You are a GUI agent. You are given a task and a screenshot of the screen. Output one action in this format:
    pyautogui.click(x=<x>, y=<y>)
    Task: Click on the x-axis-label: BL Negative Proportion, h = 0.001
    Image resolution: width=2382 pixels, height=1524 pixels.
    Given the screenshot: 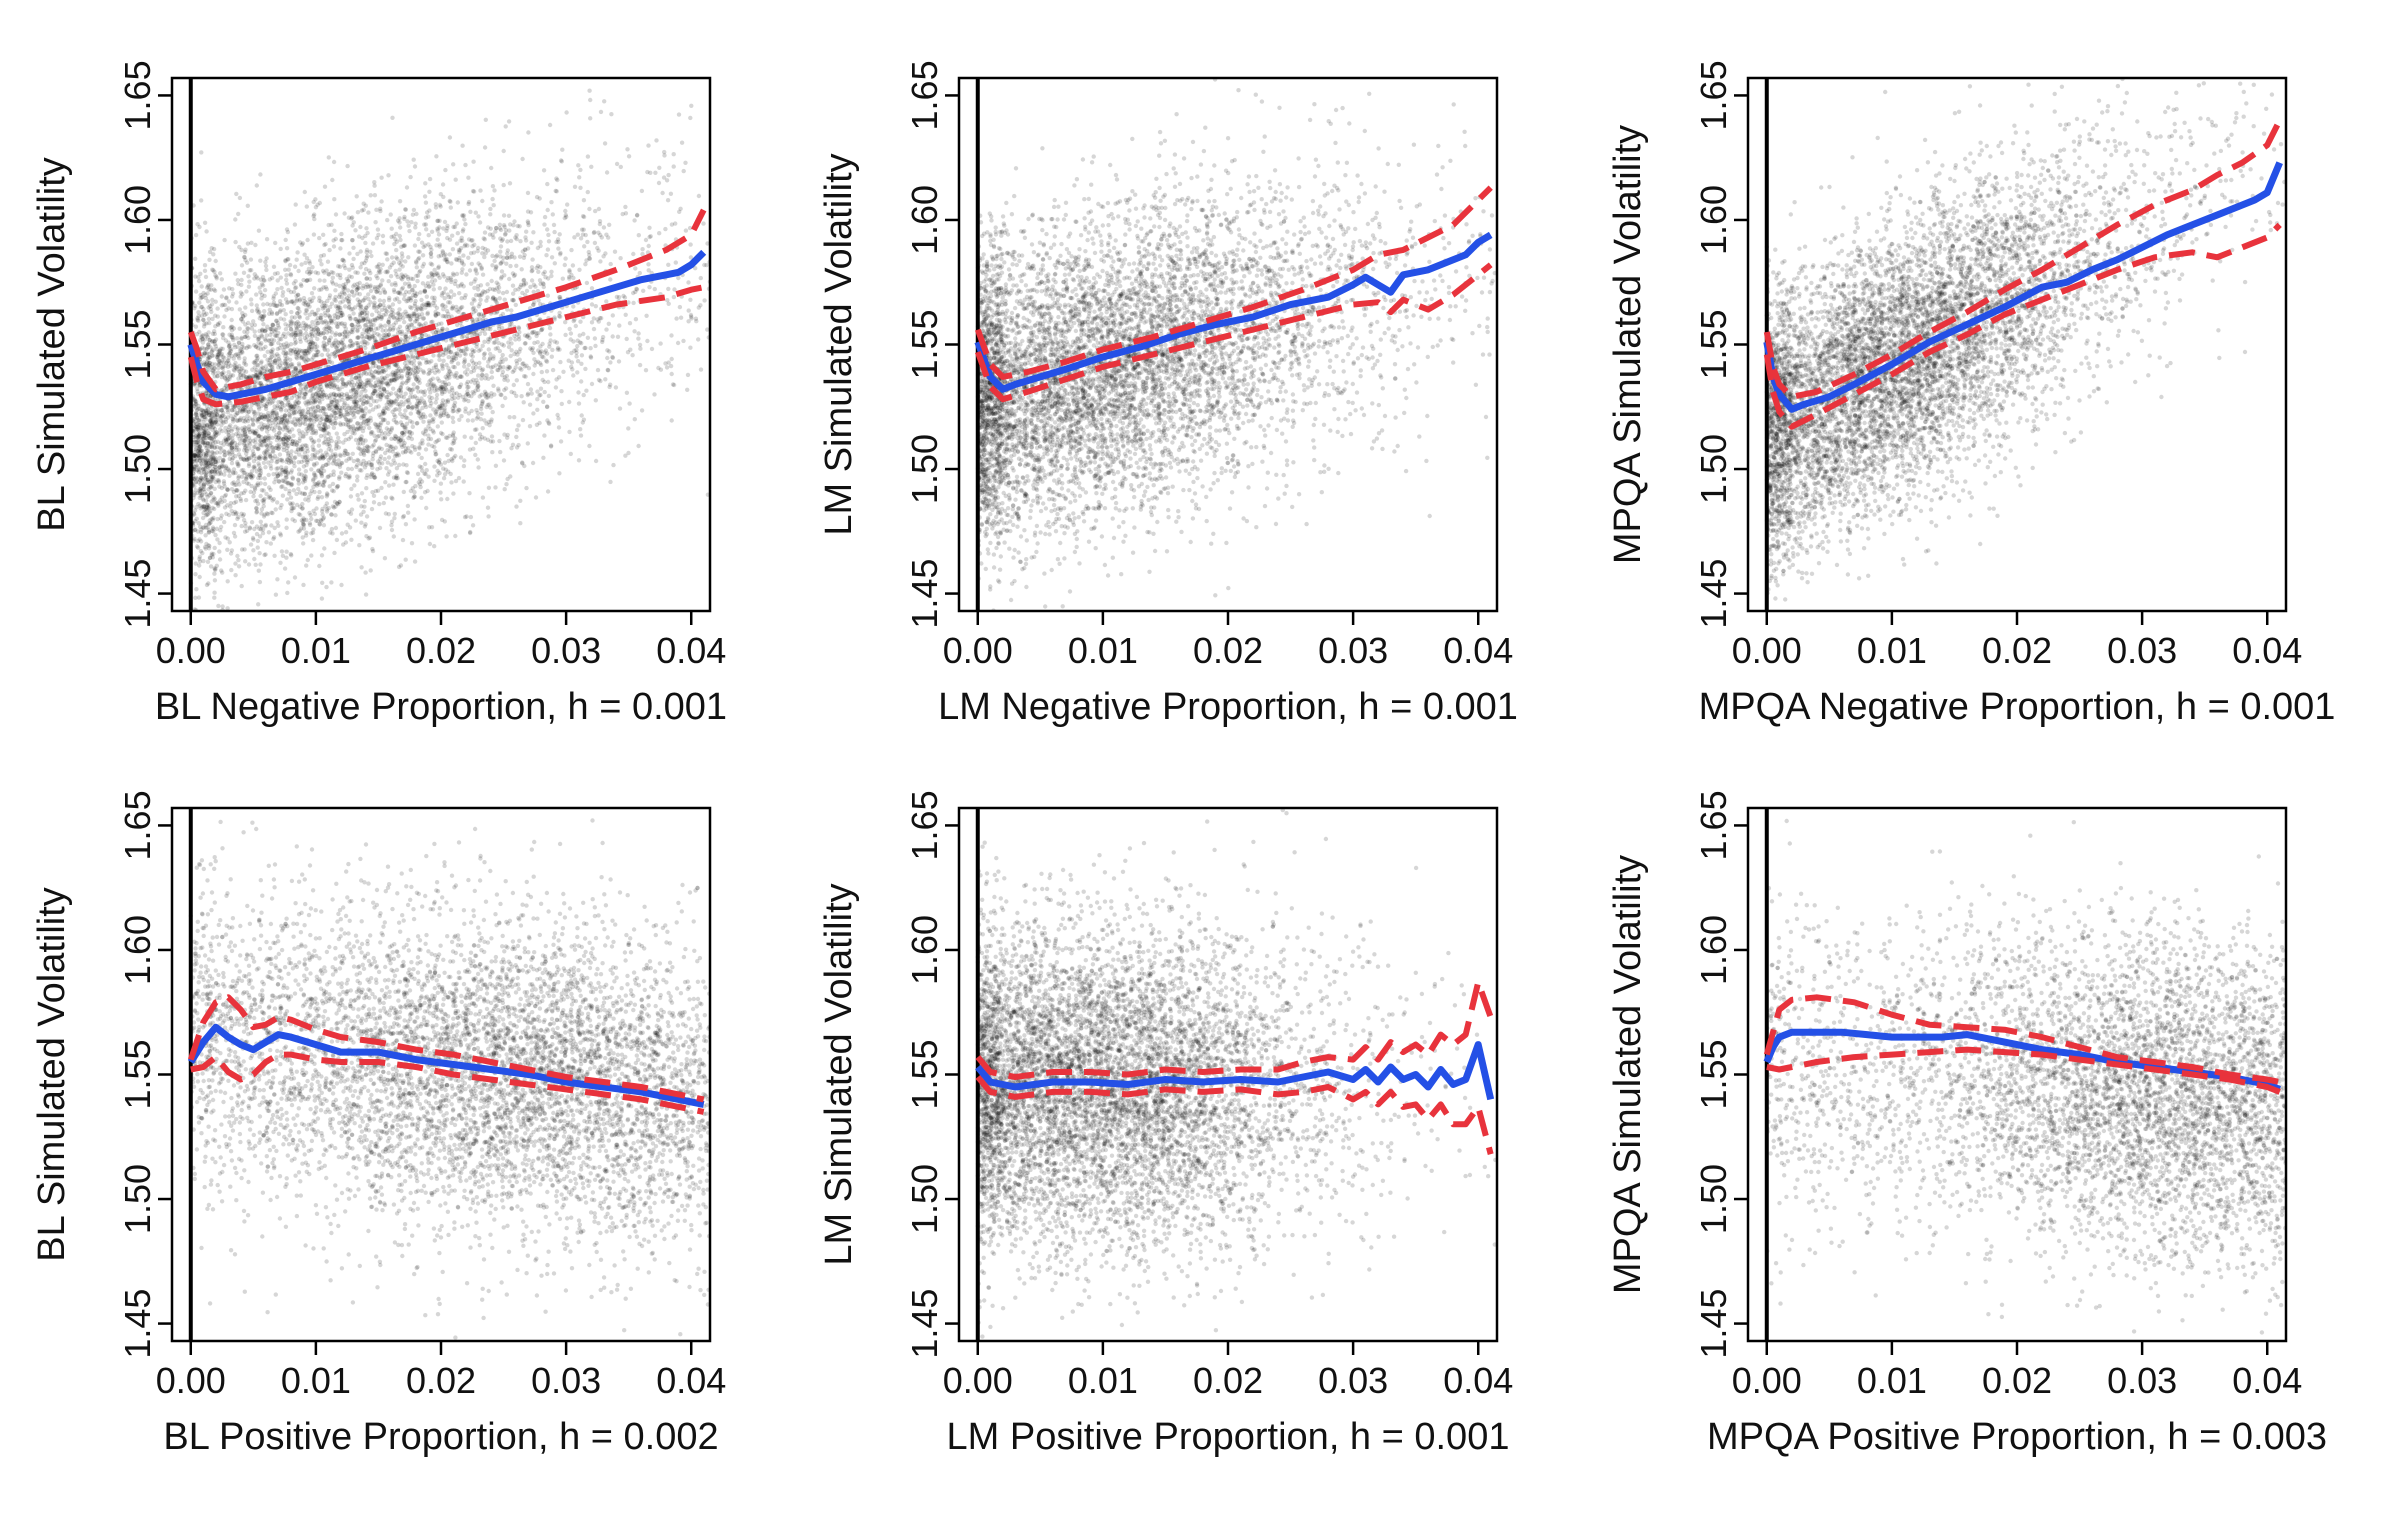 What is the action you would take?
    pyautogui.click(x=441, y=707)
    